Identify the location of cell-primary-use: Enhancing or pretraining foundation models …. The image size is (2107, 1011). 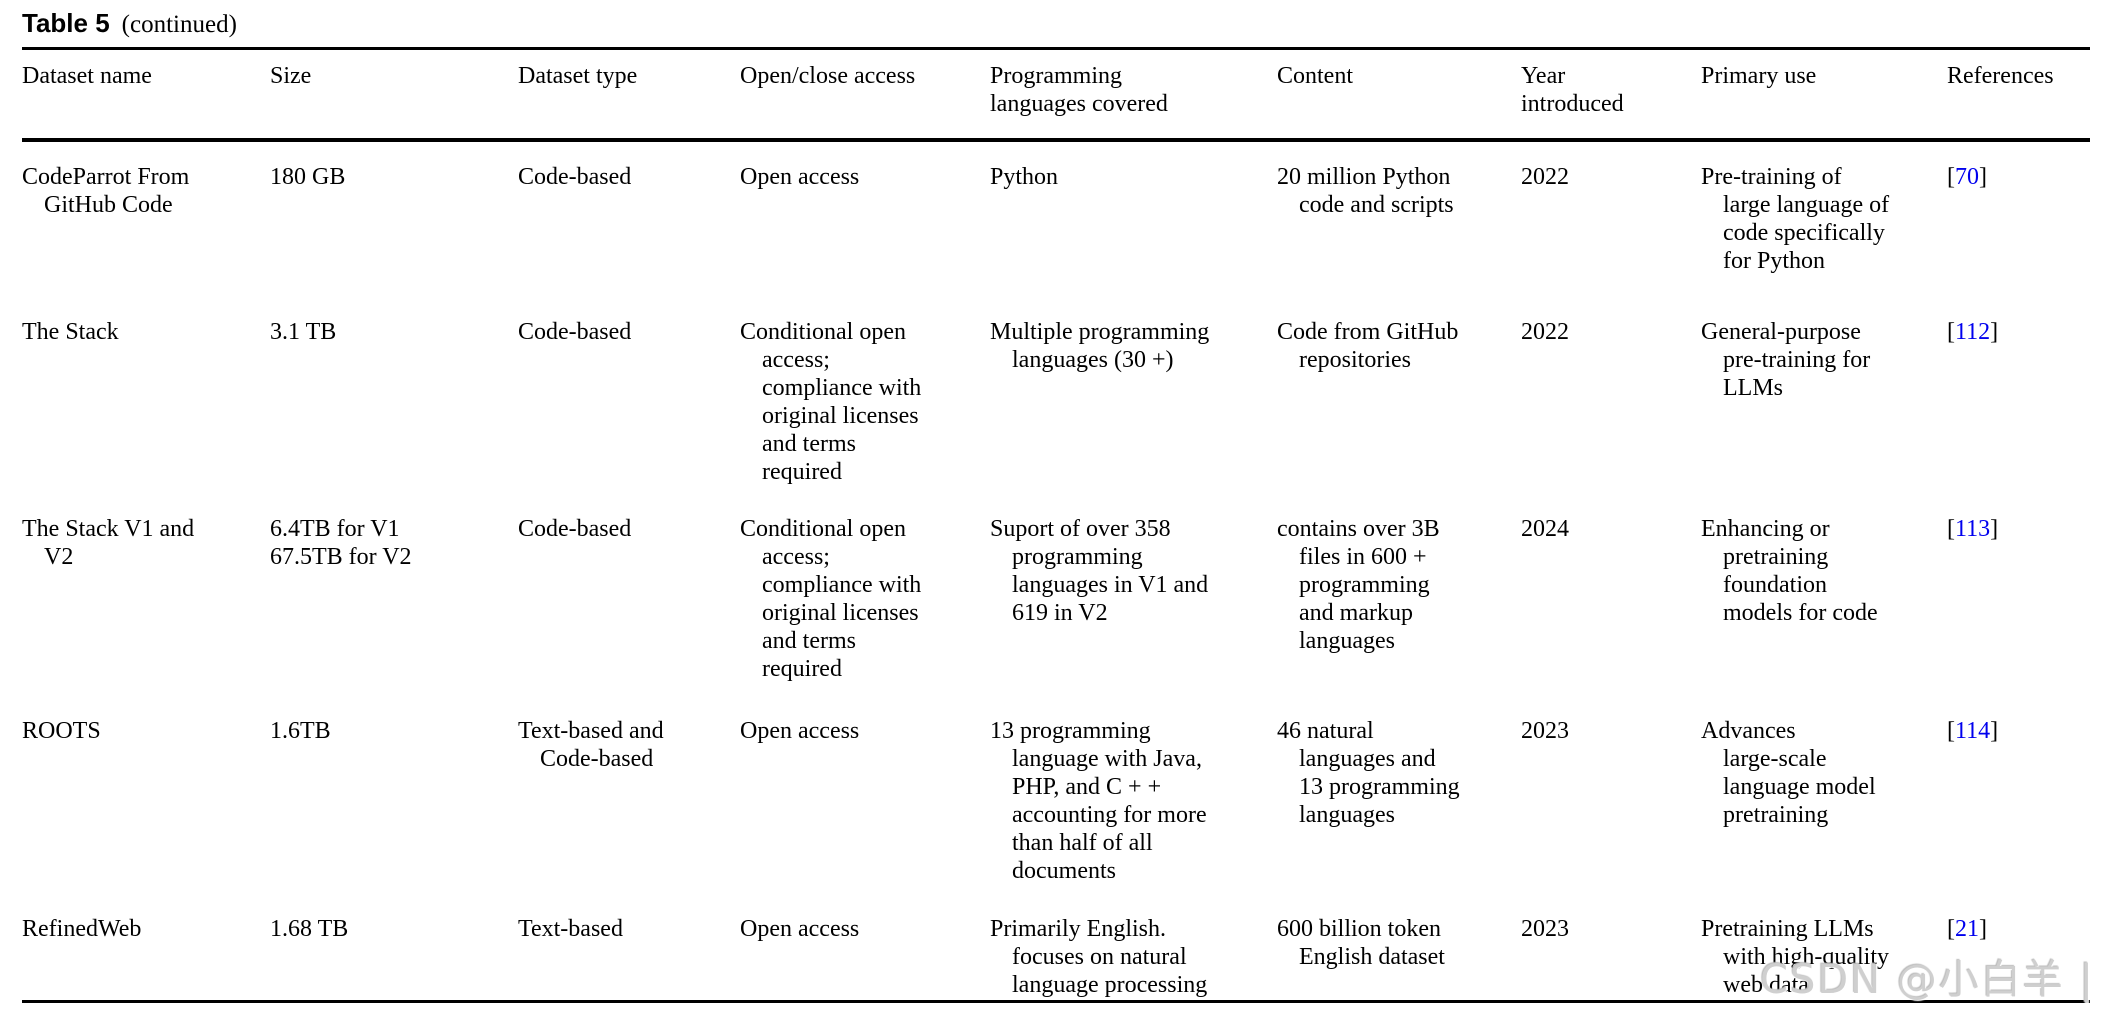
(1789, 571).